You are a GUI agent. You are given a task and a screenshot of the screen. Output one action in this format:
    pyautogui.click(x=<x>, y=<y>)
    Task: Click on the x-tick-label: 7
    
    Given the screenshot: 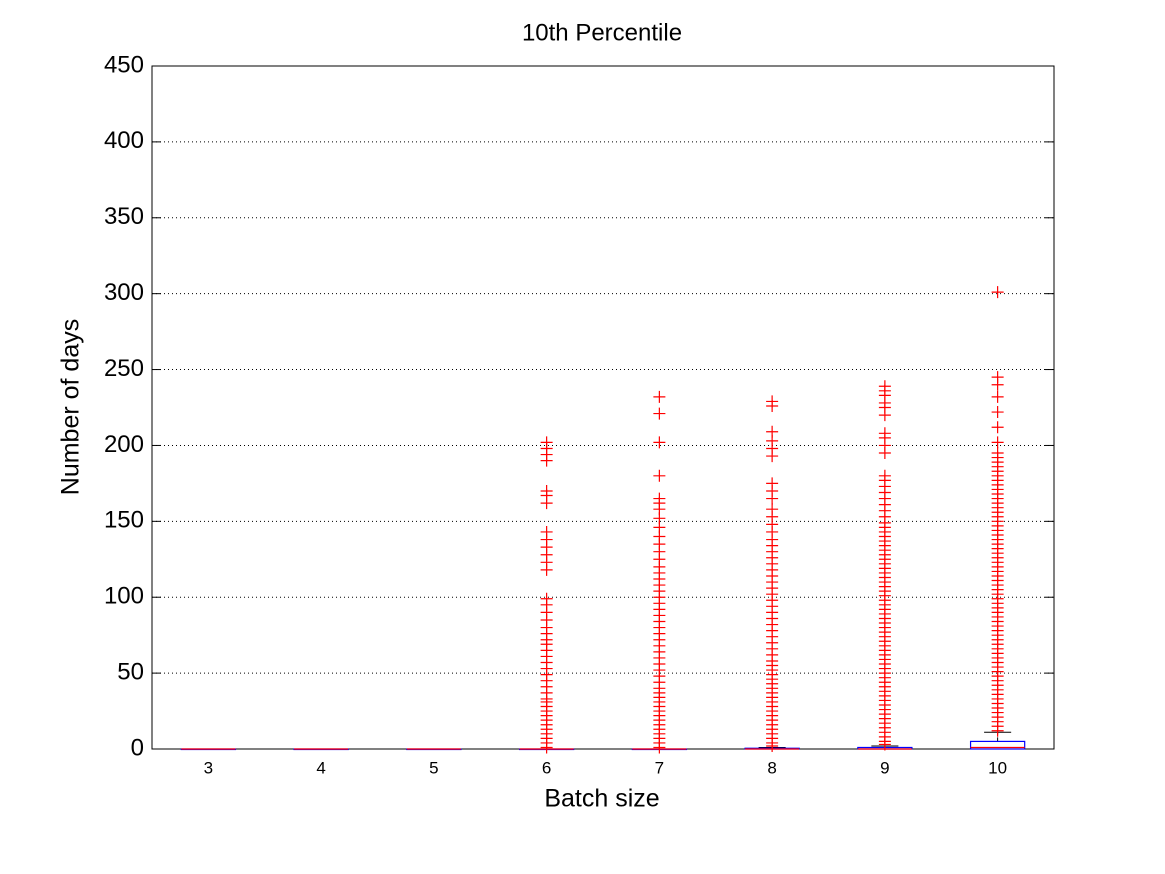 What is the action you would take?
    pyautogui.click(x=659, y=767)
    